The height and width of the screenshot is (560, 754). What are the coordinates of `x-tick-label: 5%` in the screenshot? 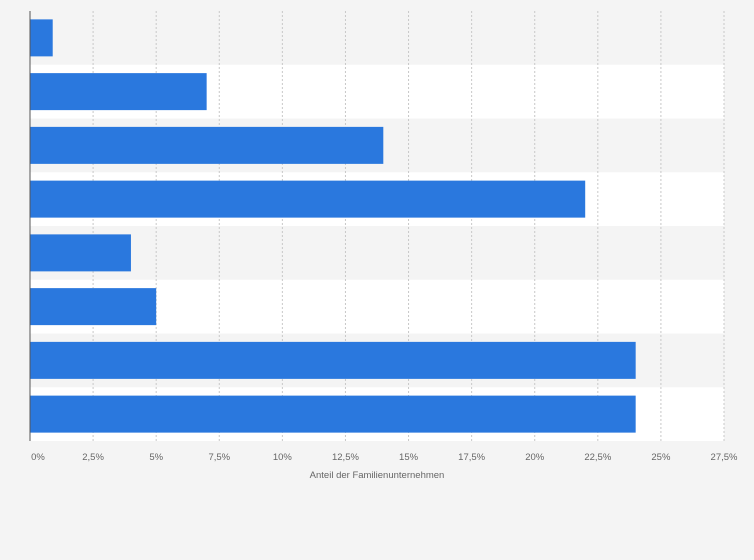 It's located at (156, 457).